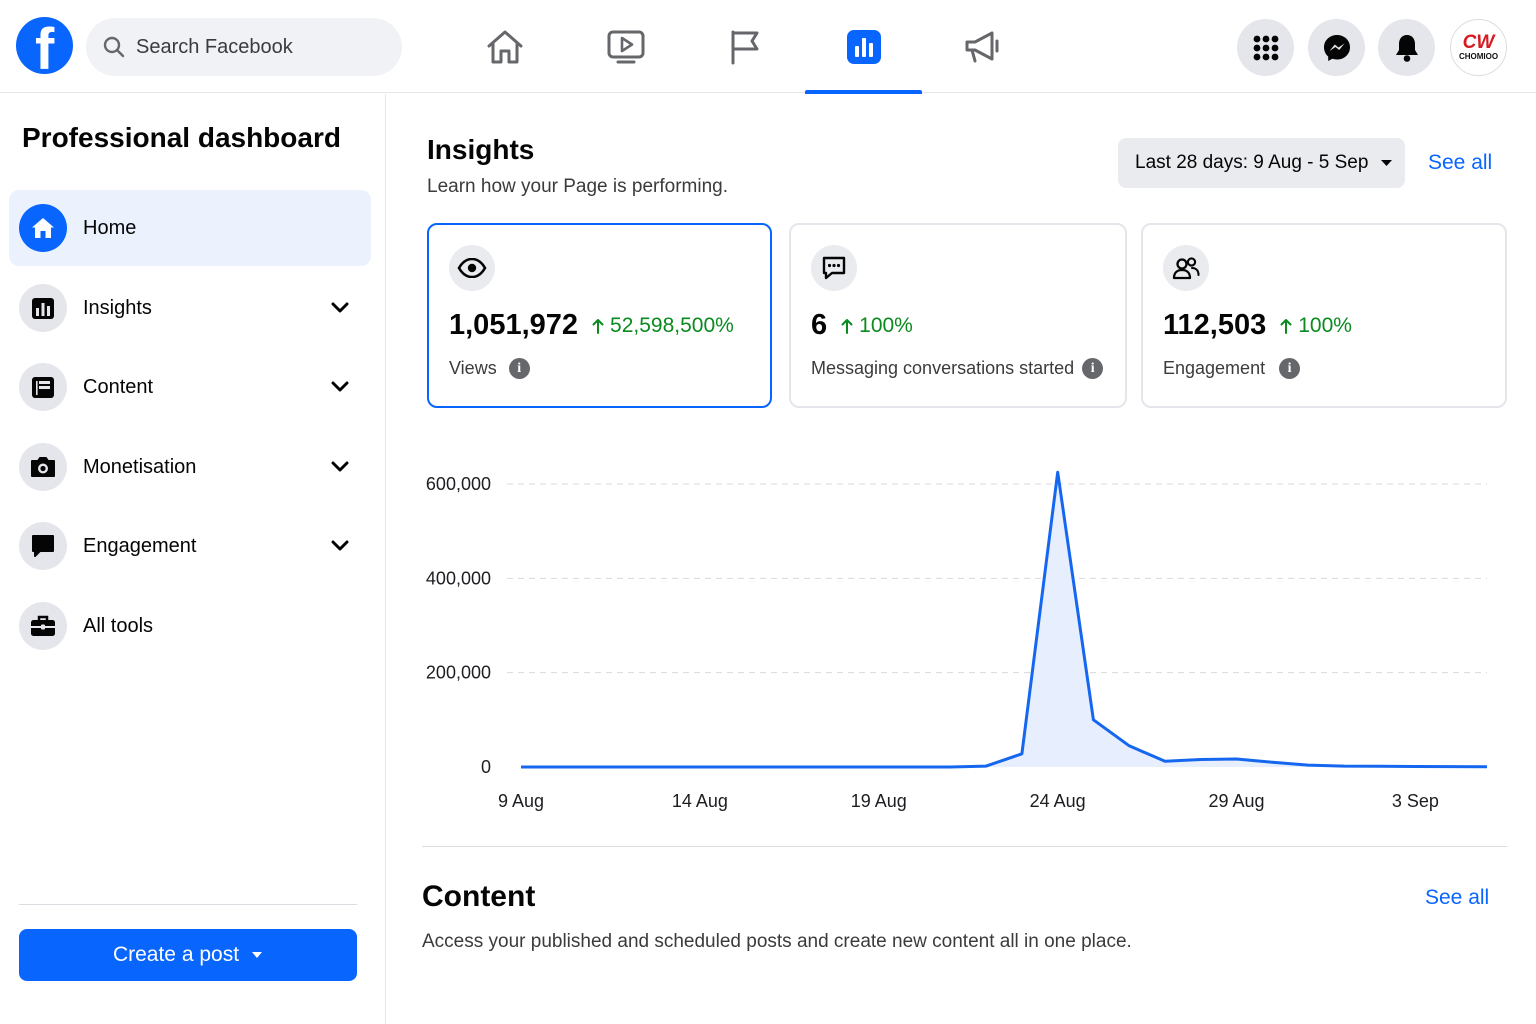  I want to click on y-tick-label: 400,000, so click(458, 578).